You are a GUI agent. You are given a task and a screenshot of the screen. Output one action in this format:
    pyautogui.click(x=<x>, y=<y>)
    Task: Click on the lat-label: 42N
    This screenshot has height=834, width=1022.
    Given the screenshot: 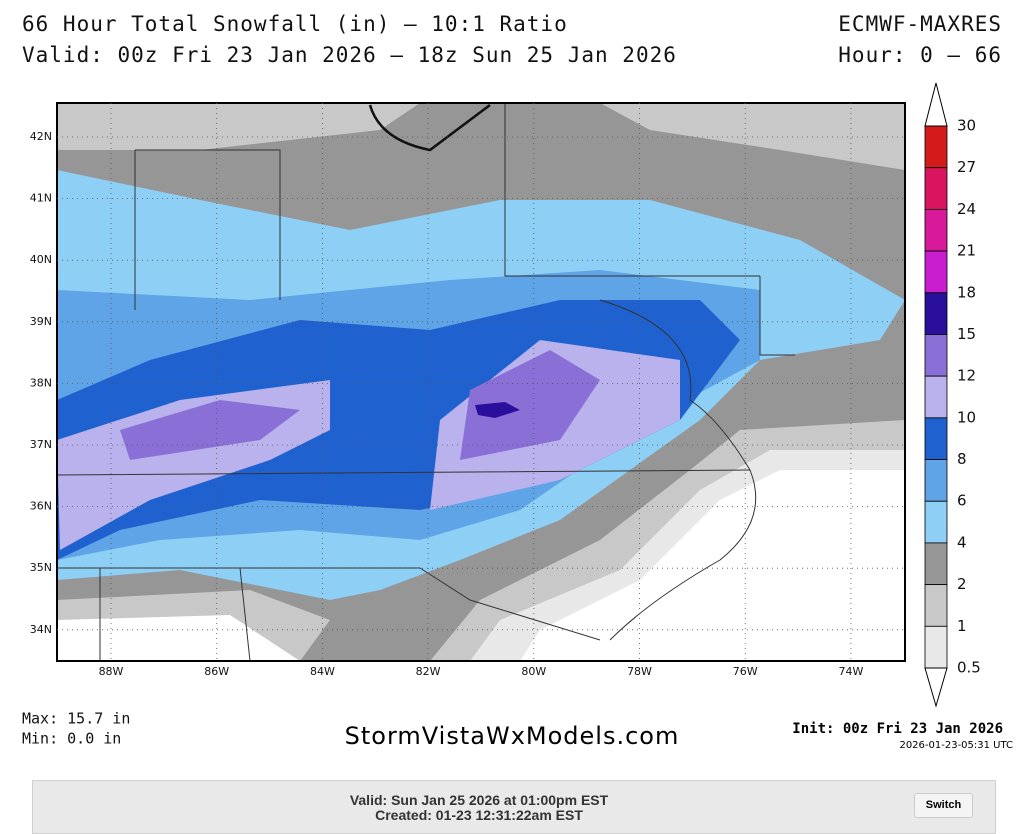 What is the action you would take?
    pyautogui.click(x=41, y=136)
    